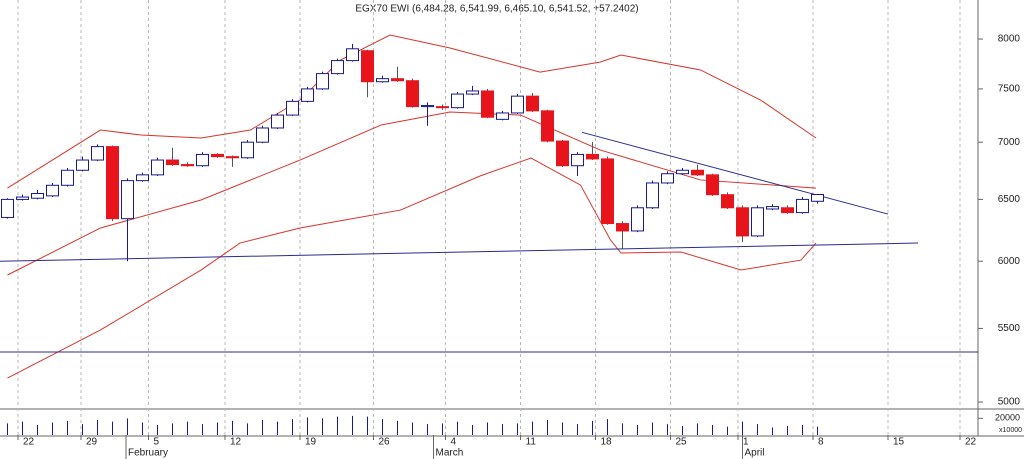  What do you see at coordinates (1007, 418) in the screenshot?
I see `volume-tick-label: 20000` at bounding box center [1007, 418].